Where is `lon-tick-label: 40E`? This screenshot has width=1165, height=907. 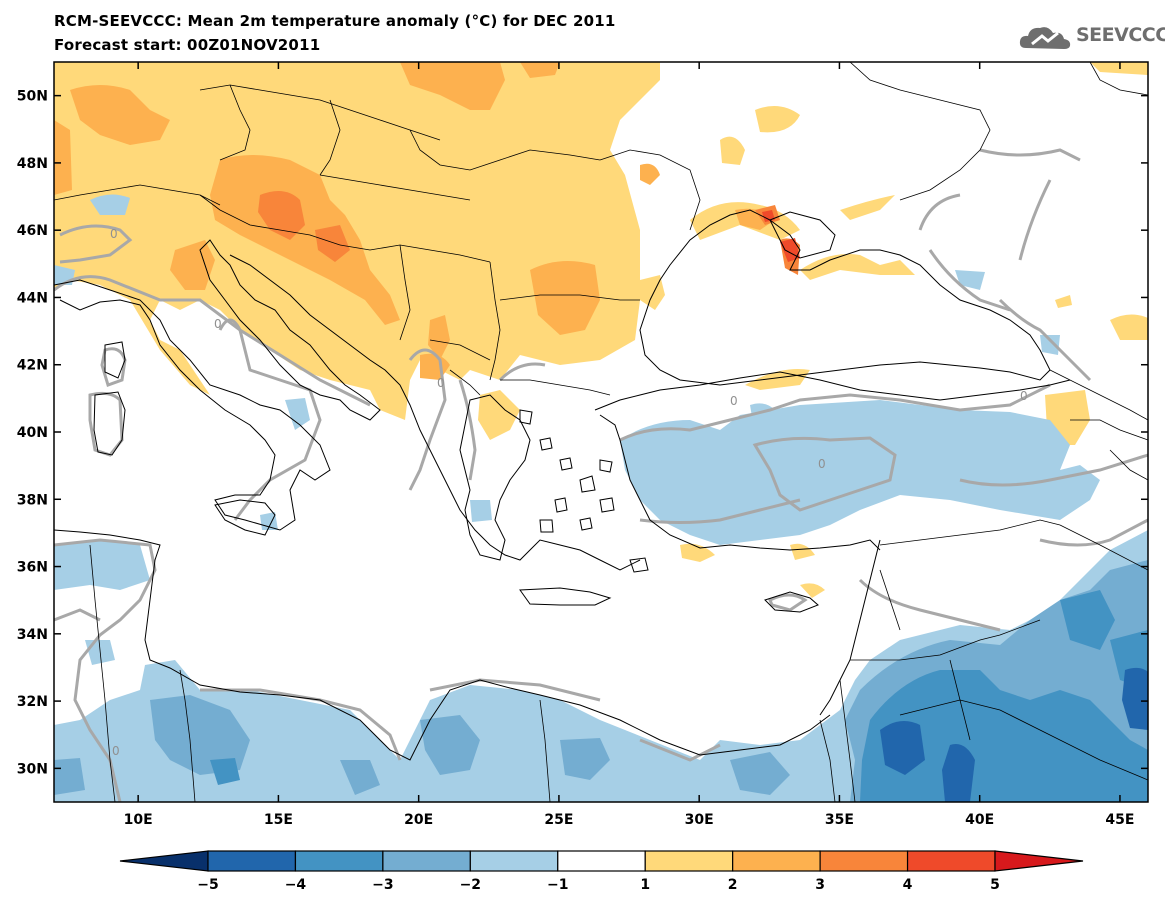 lon-tick-label: 40E is located at coordinates (979, 820).